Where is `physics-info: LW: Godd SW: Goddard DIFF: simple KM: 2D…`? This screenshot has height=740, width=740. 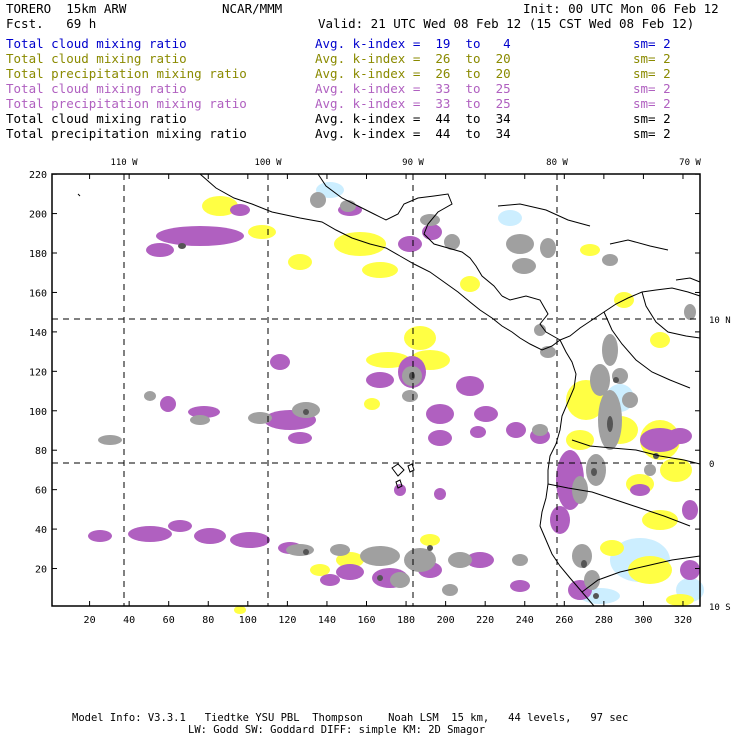 physics-info: LW: Godd SW: Goddard DIFF: simple KM: 2D… is located at coordinates (337, 730).